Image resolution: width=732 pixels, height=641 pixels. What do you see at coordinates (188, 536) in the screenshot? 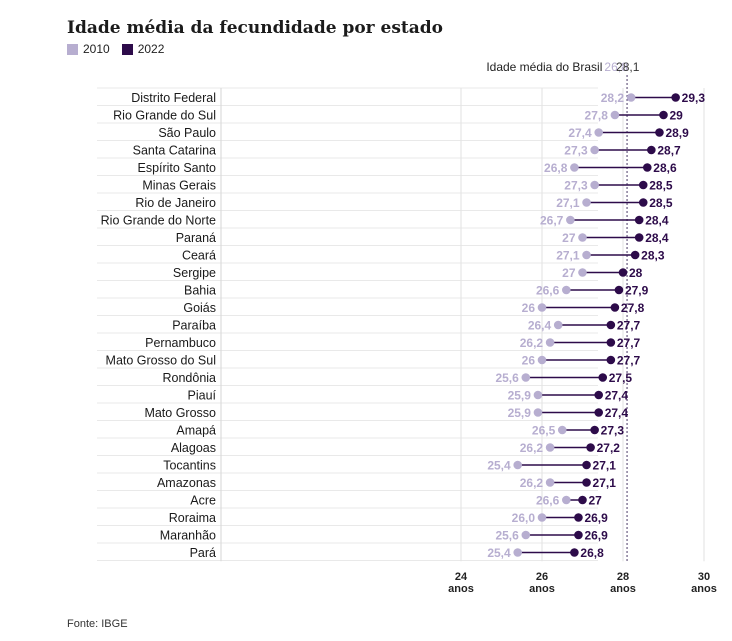
I see `state-label: Maranhão` at bounding box center [188, 536].